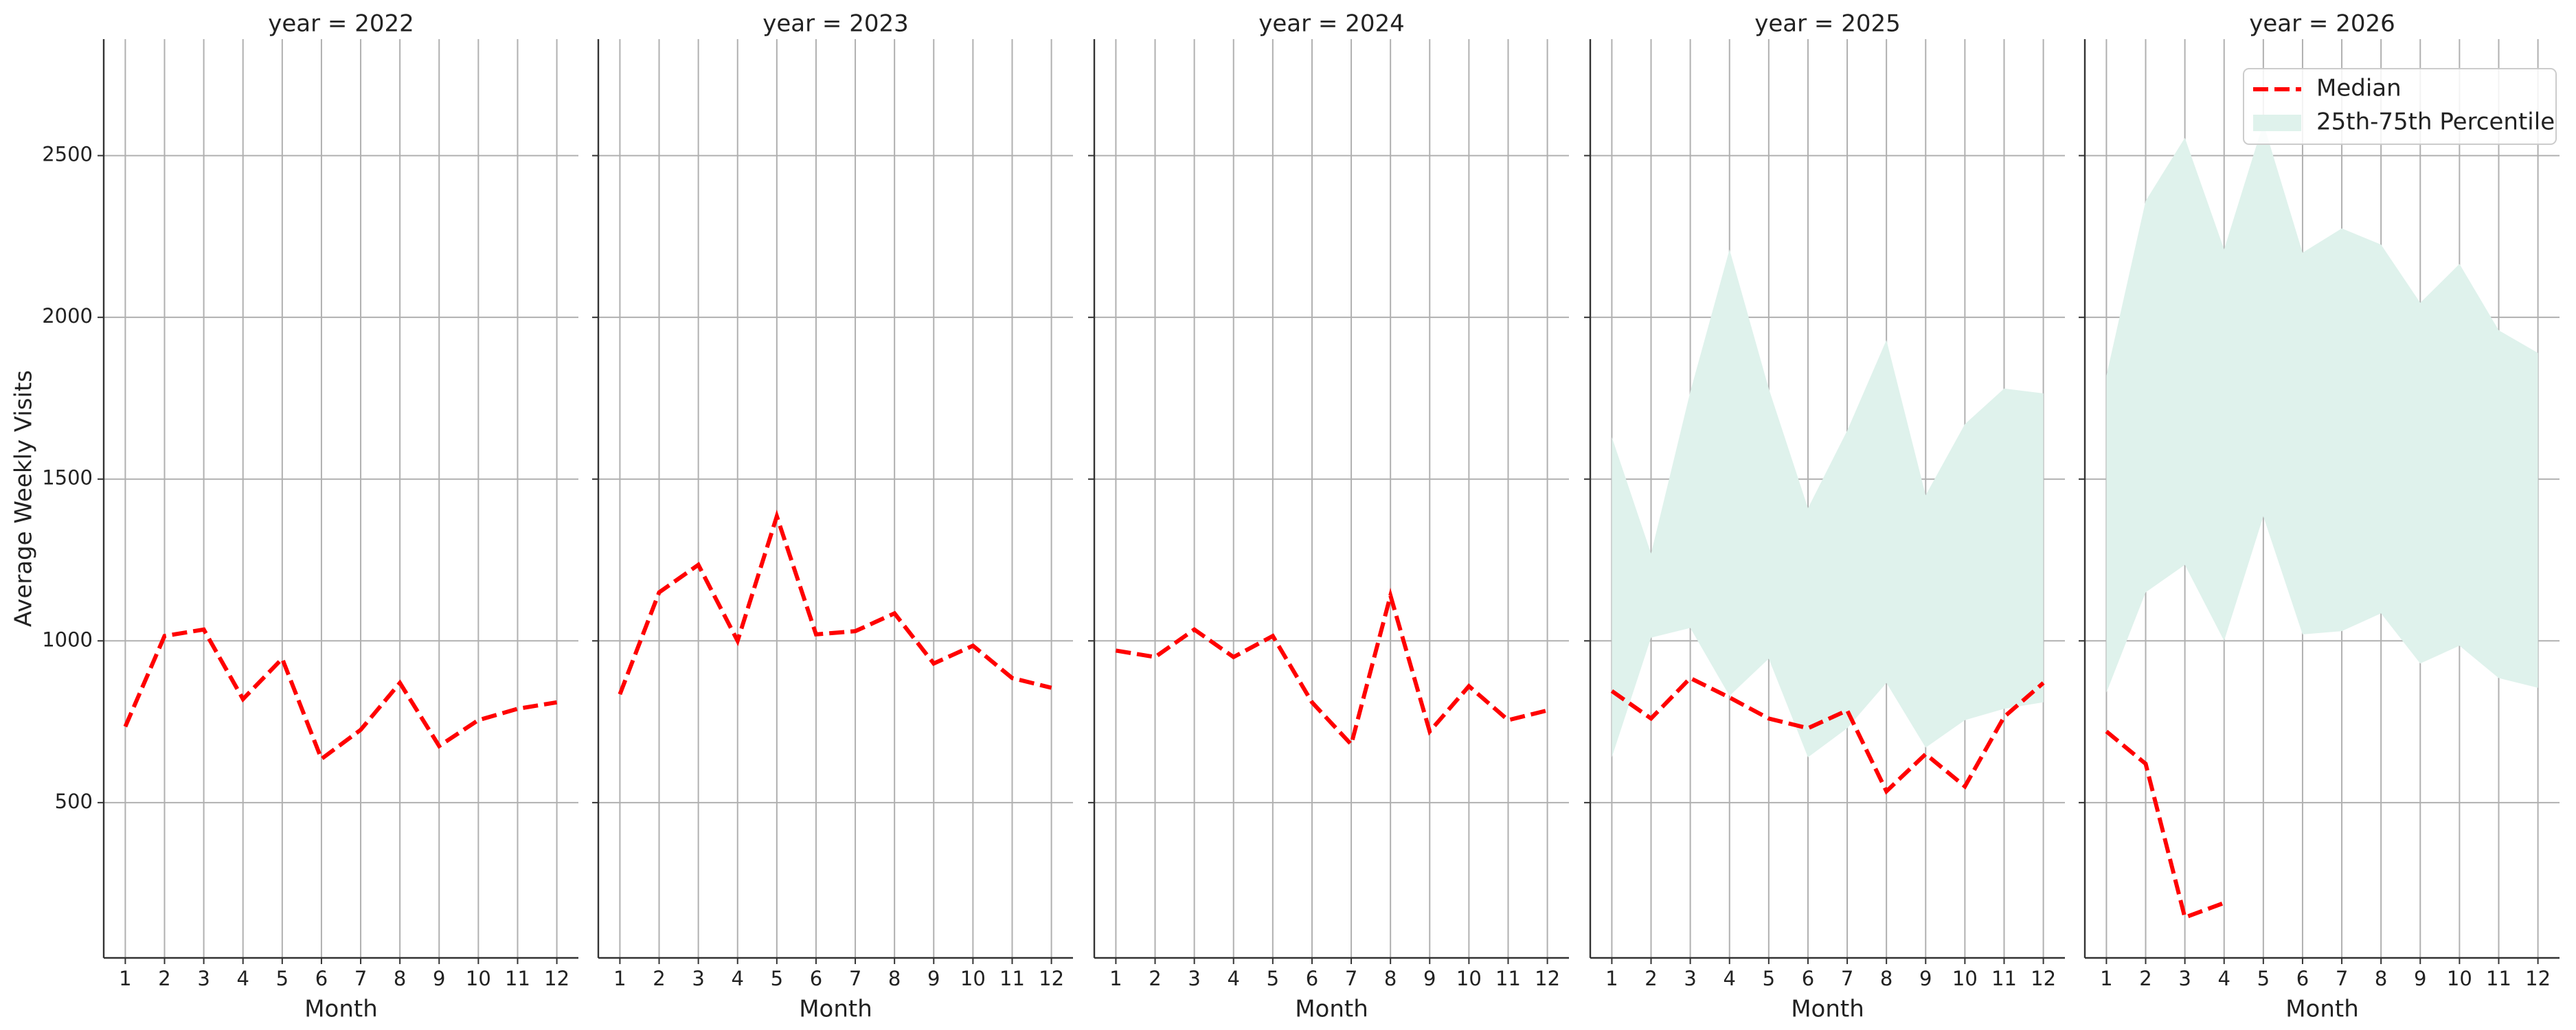 This screenshot has height=1030, width=2576. I want to click on panel-title: year = 2025, so click(1827, 24).